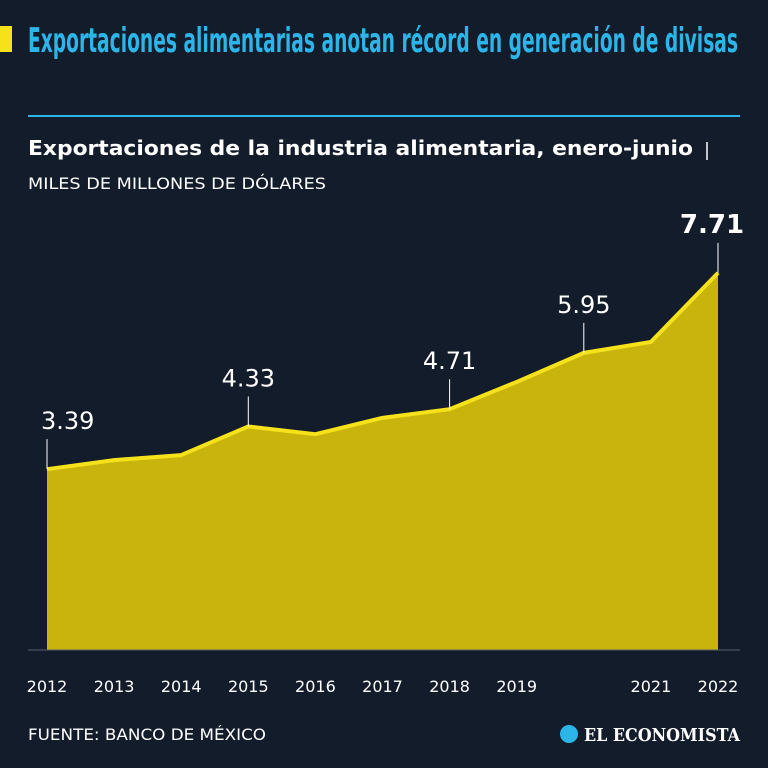 This screenshot has height=768, width=768. I want to click on value-label: 4.71, so click(449, 361).